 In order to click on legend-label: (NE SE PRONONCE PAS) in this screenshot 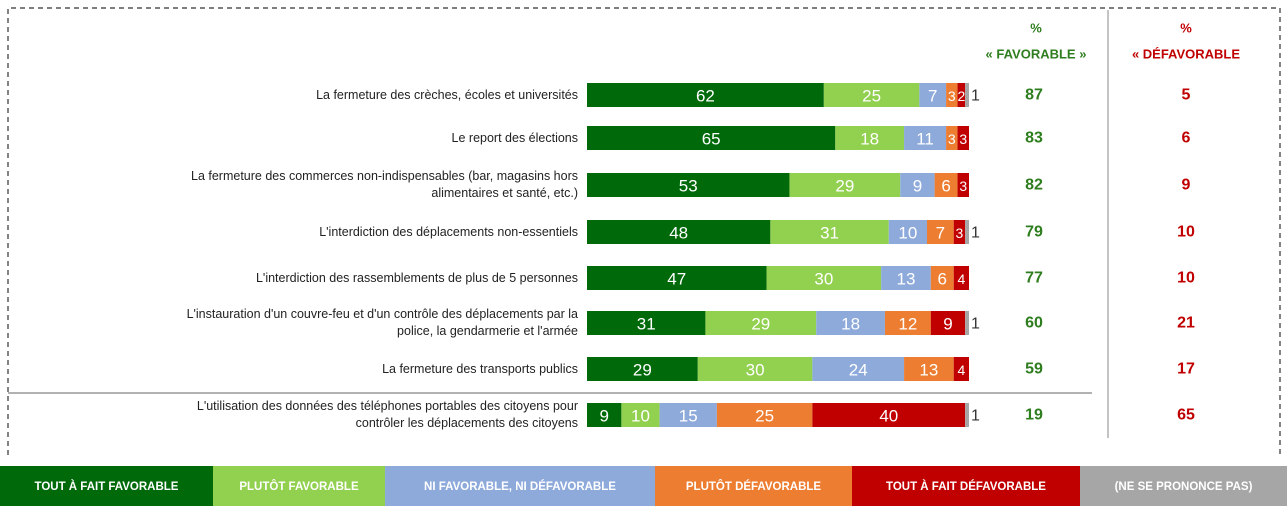, I will do `click(1184, 487)`.